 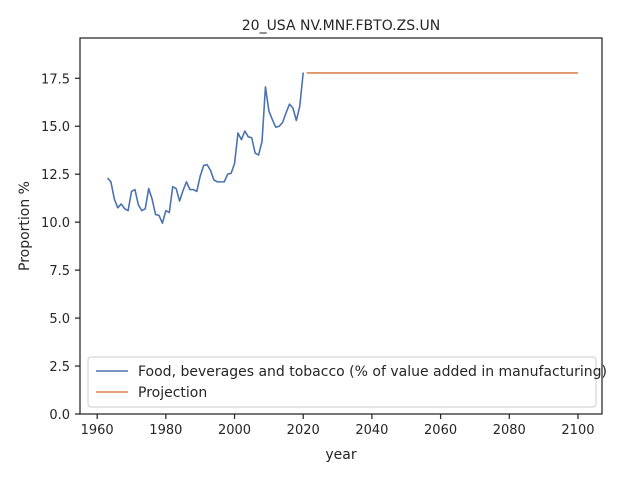 I want to click on y-tick-label: 2.5, so click(x=59, y=367).